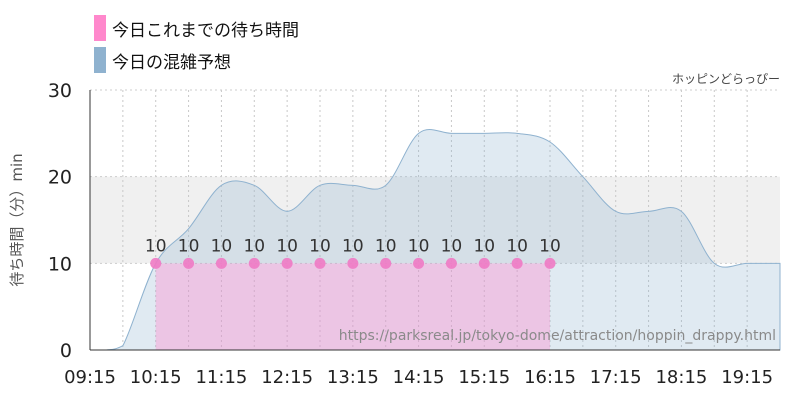 Image resolution: width=800 pixels, height=400 pixels. I want to click on x-tick-label: 12:15, so click(287, 377).